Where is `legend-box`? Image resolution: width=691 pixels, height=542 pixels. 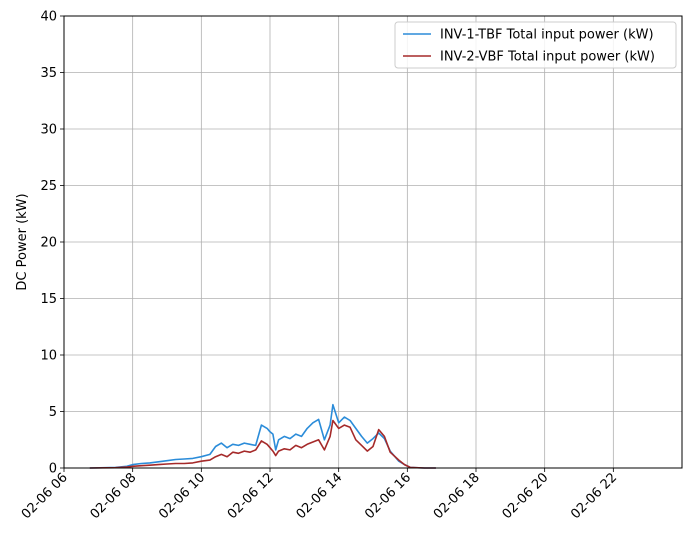 legend-box is located at coordinates (535, 45).